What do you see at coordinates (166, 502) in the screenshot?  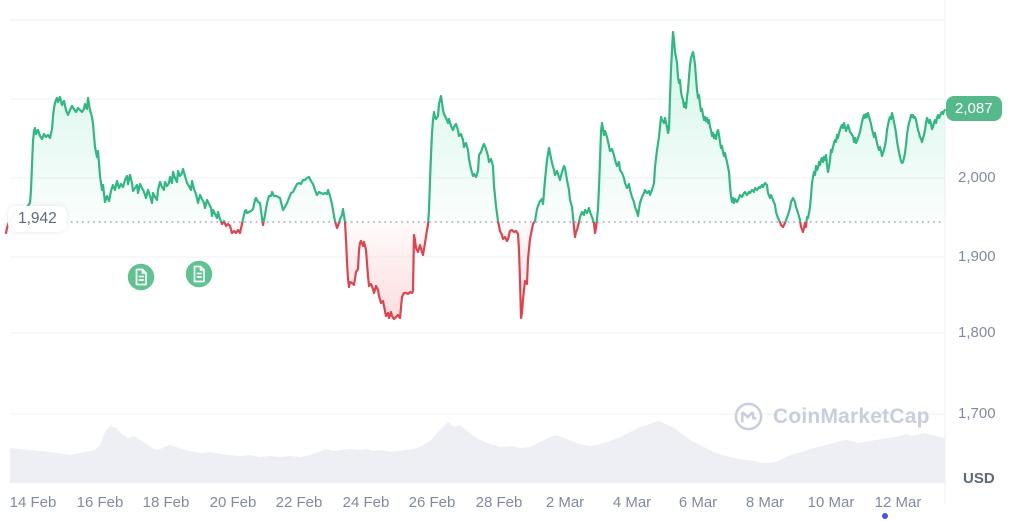 I see `x-axis-tick-label: 18 Feb` at bounding box center [166, 502].